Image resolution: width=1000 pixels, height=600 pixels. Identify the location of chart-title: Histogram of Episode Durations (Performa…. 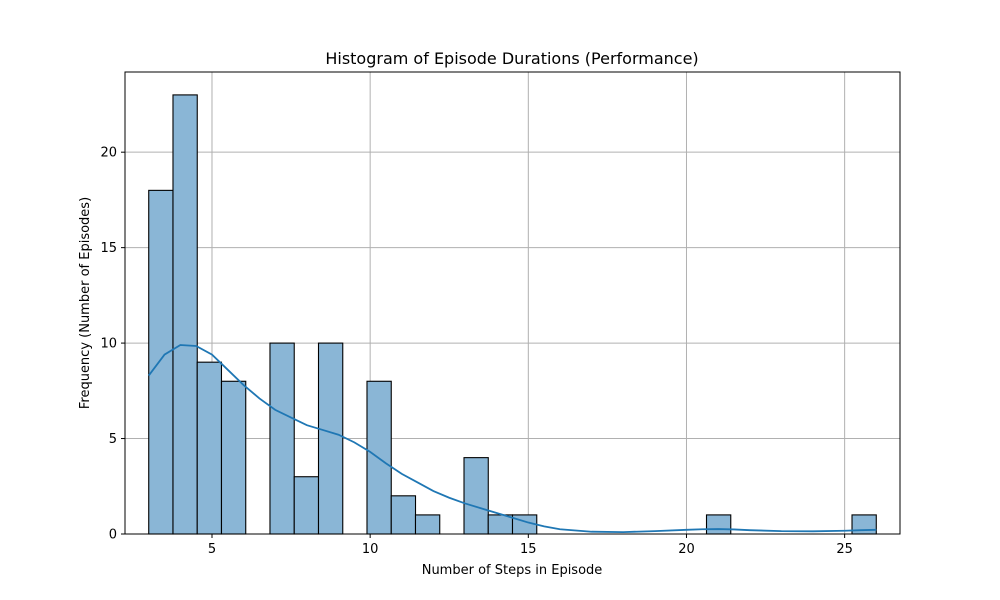
(511, 58).